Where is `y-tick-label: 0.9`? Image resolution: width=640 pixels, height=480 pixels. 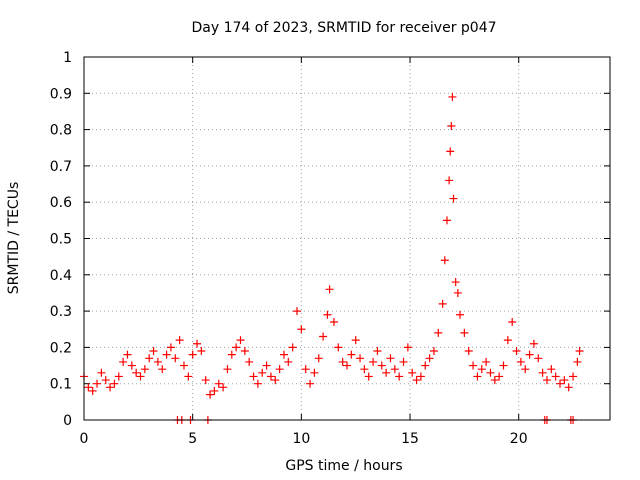 y-tick-label: 0.9 is located at coordinates (61, 94).